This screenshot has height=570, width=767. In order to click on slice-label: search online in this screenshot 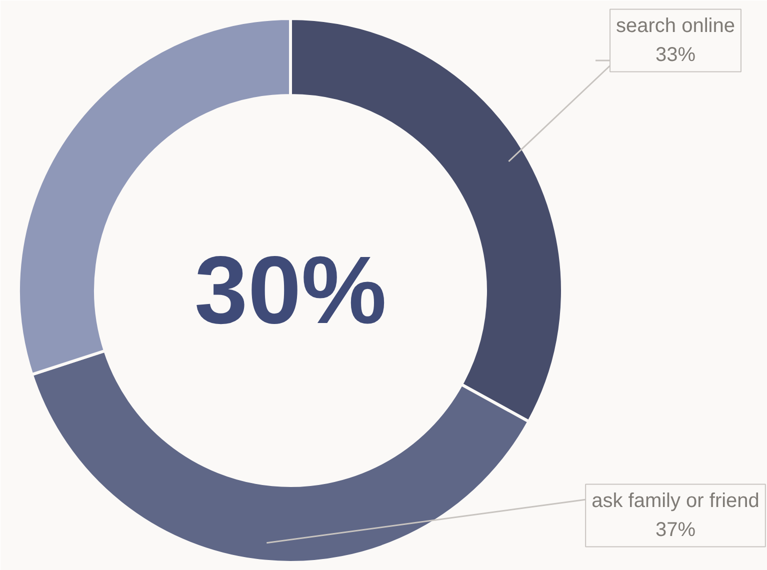, I will do `click(675, 26)`.